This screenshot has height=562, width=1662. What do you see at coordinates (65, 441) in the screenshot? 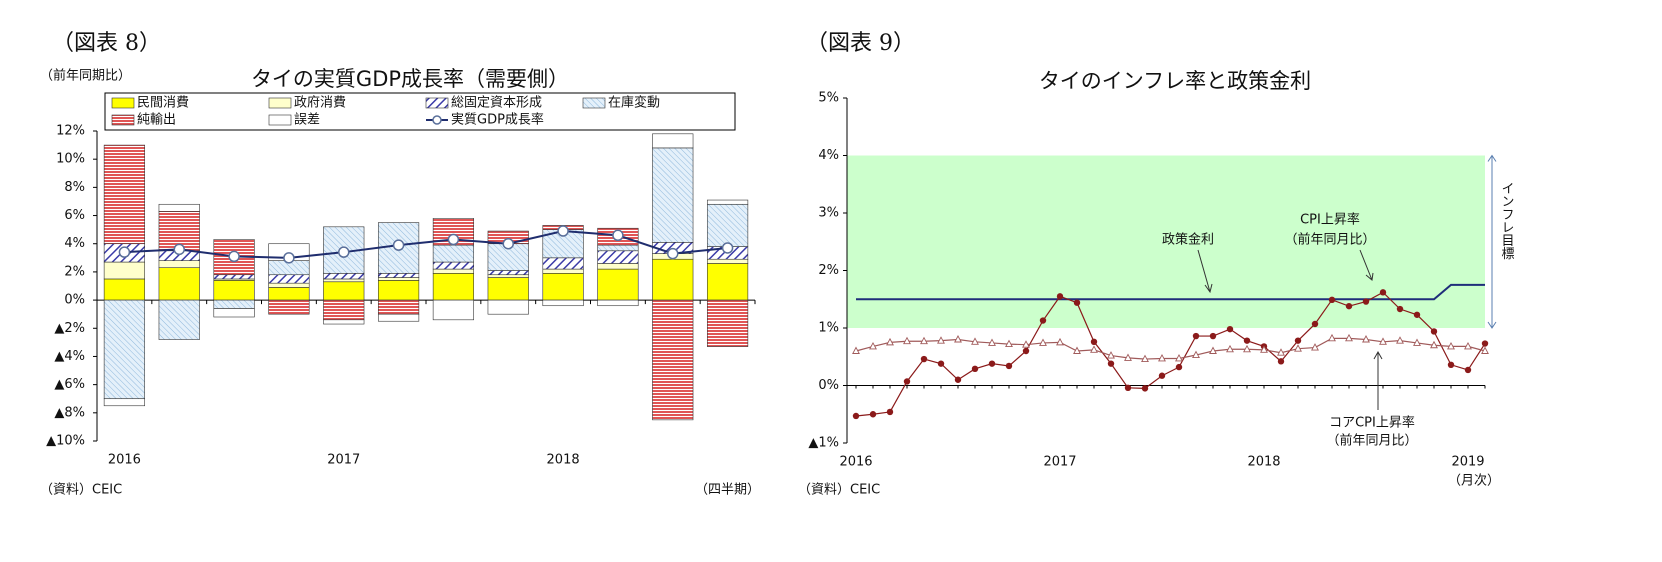
I see `y-tick-label: ▲10%` at bounding box center [65, 441].